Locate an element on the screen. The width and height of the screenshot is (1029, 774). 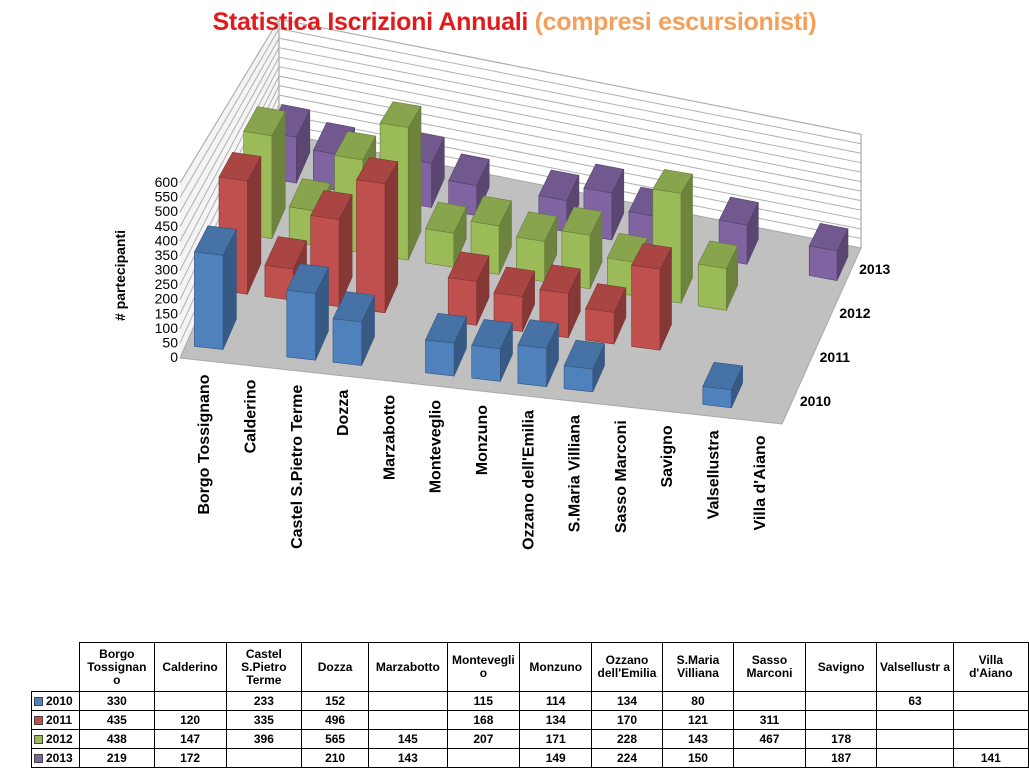
table-cell: 210 is located at coordinates (335, 758).